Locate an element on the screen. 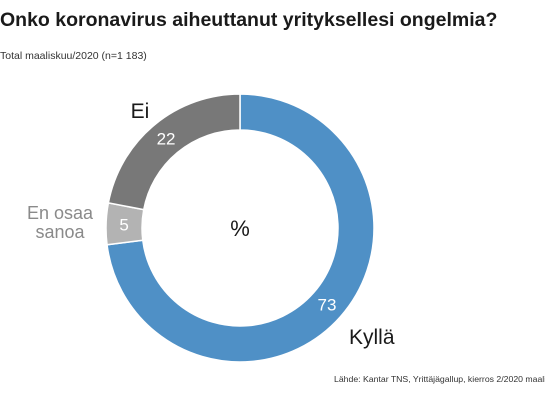 Image resolution: width=545 pixels, height=412 pixels. slice-value-kyll: 73 is located at coordinates (327, 305).